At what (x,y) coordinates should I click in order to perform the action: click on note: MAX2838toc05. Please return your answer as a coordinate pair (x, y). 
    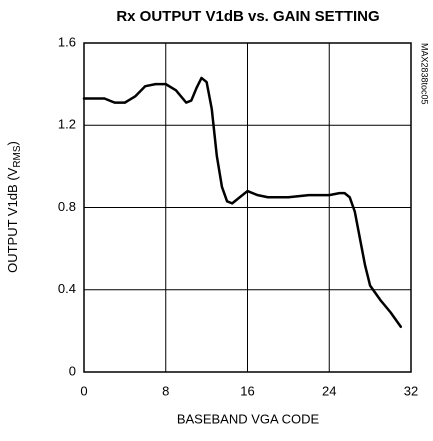
    Looking at the image, I should click on (425, 74).